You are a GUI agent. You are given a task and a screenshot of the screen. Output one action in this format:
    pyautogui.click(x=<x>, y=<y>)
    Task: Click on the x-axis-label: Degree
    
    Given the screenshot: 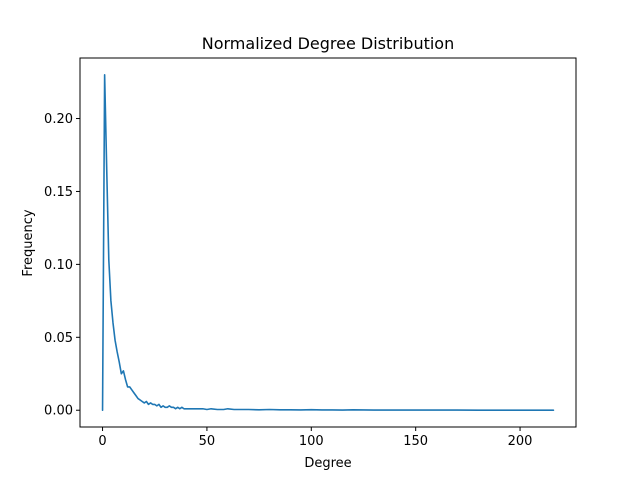 What is the action you would take?
    pyautogui.click(x=327, y=463)
    